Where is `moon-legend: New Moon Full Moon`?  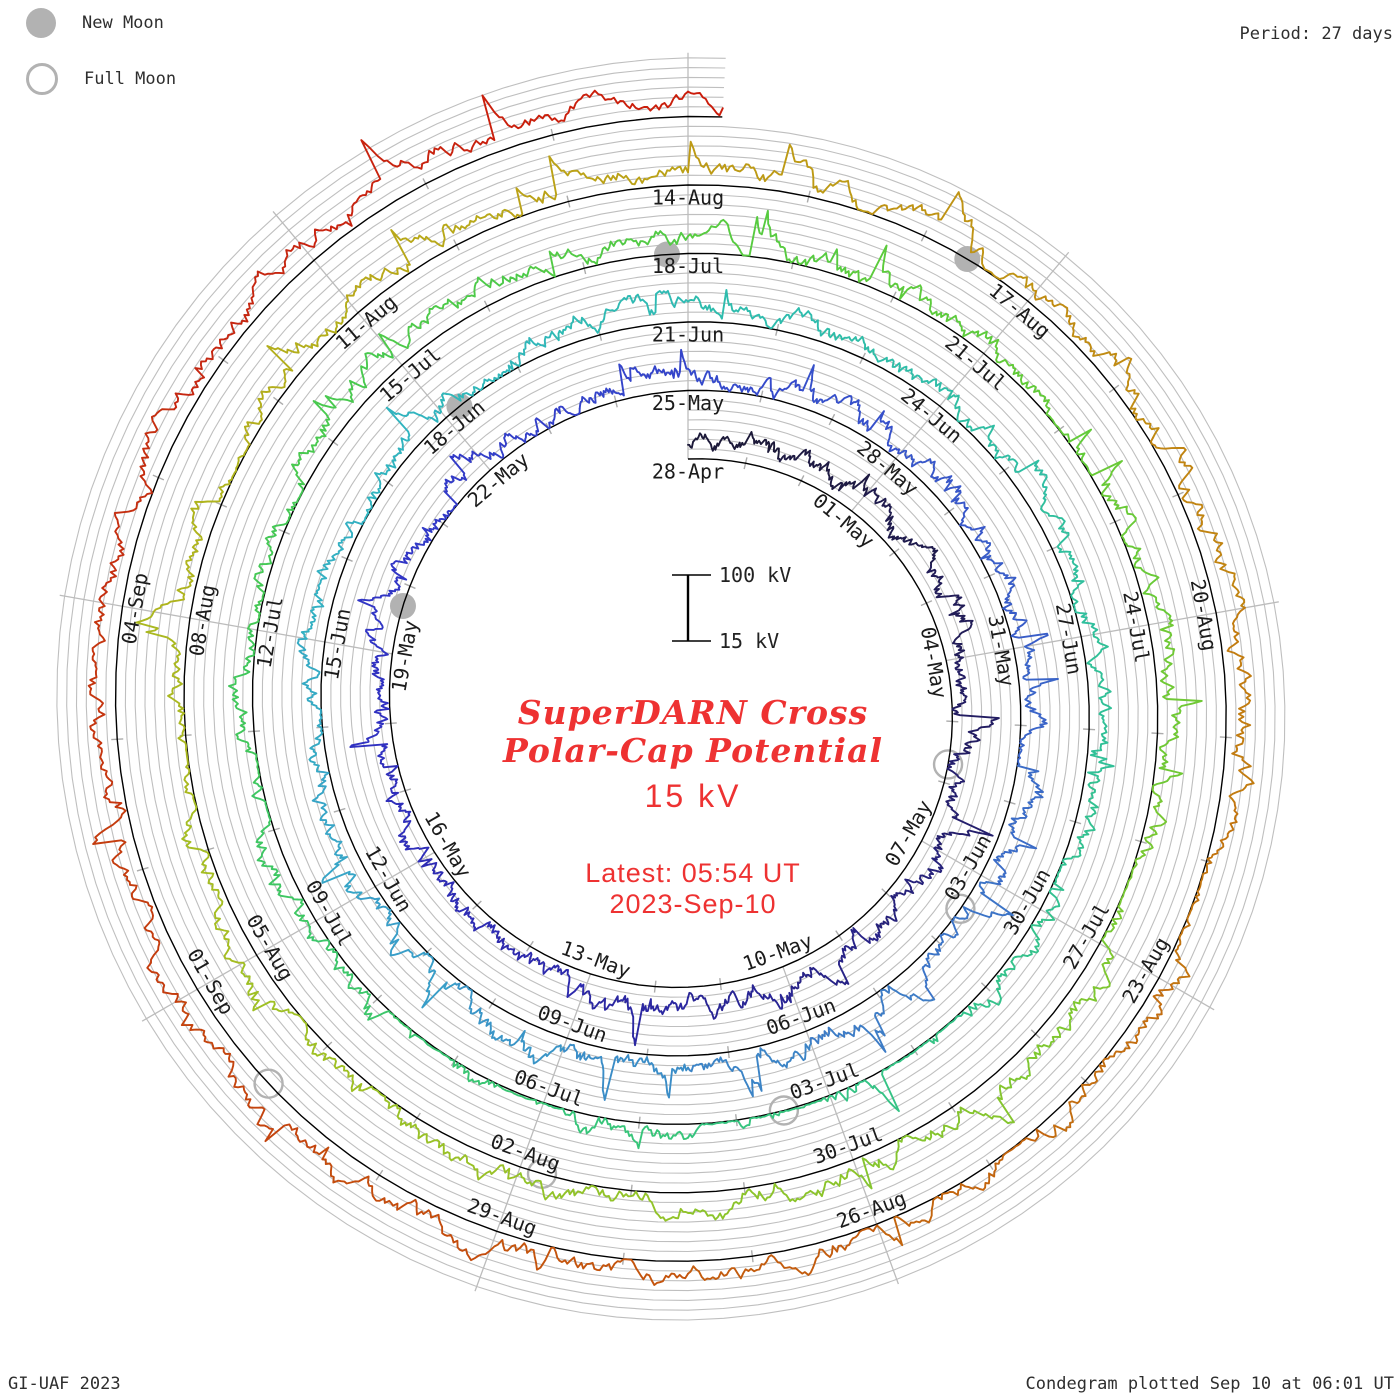 moon-legend: New Moon Full Moon is located at coordinates (101, 60).